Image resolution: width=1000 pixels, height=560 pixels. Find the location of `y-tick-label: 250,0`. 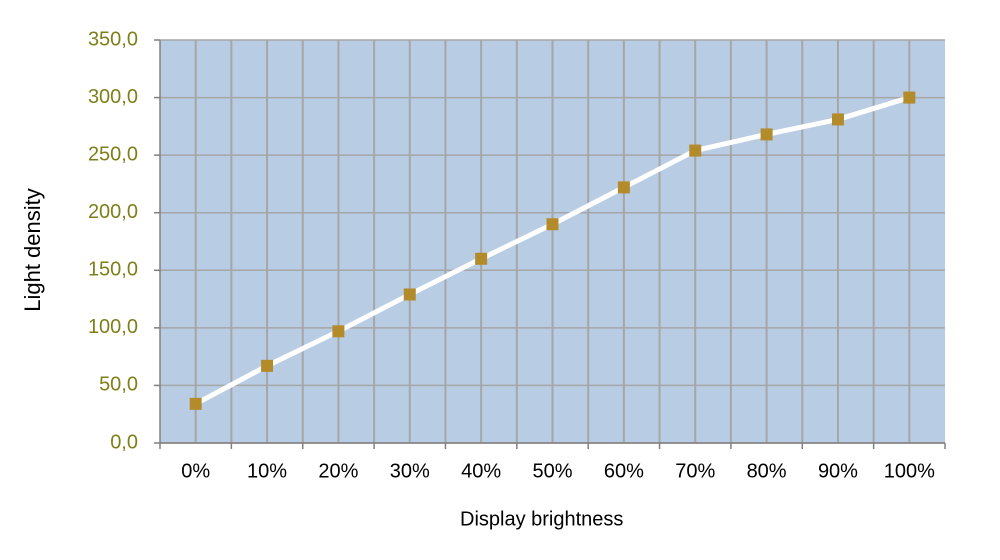

y-tick-label: 250,0 is located at coordinates (113, 154).